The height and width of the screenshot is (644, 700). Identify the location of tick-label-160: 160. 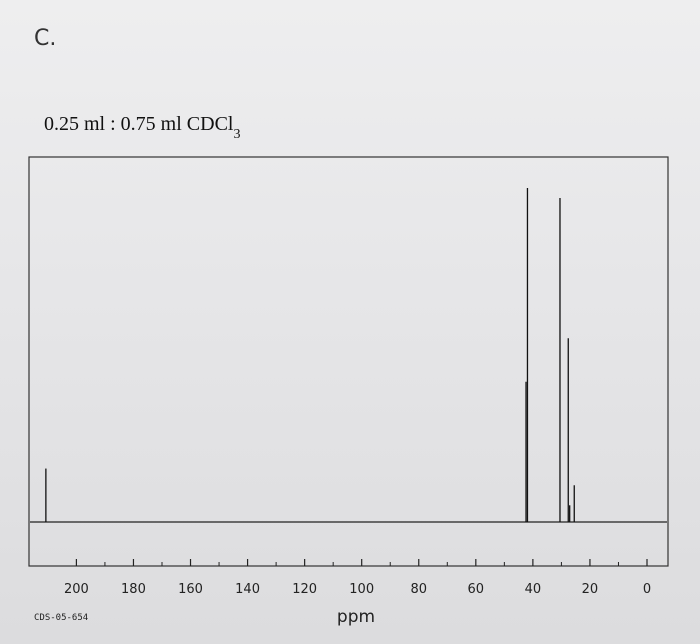
(190, 589).